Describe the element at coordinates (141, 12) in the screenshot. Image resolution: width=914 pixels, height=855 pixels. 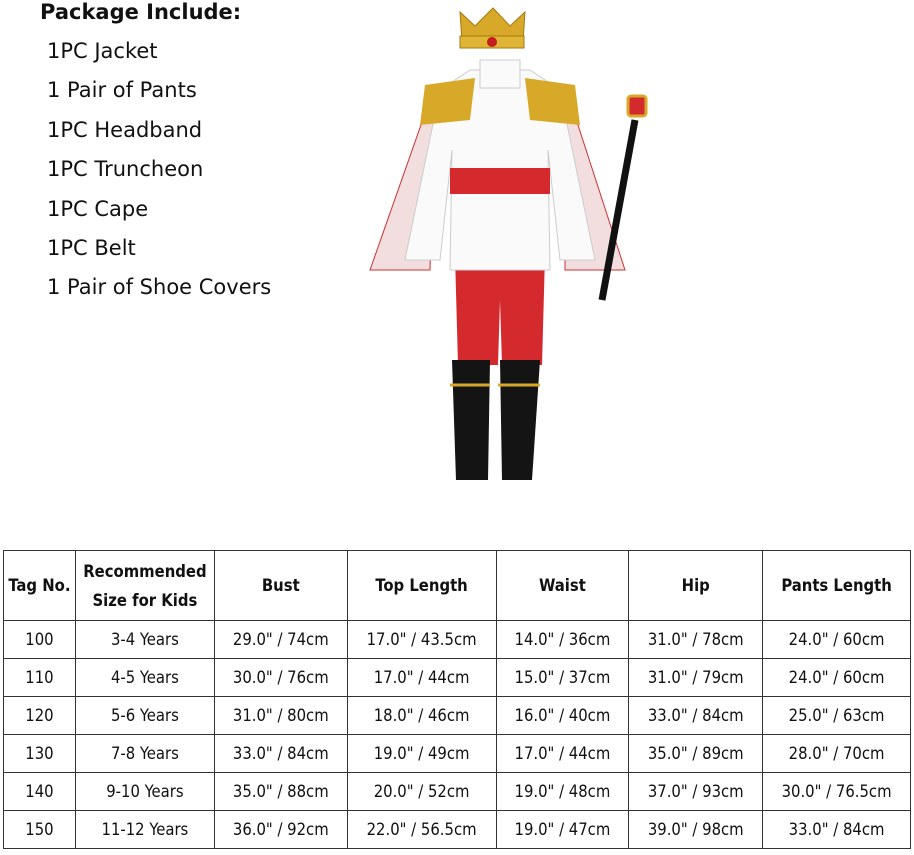
I see `package-title: Package Include:` at that location.